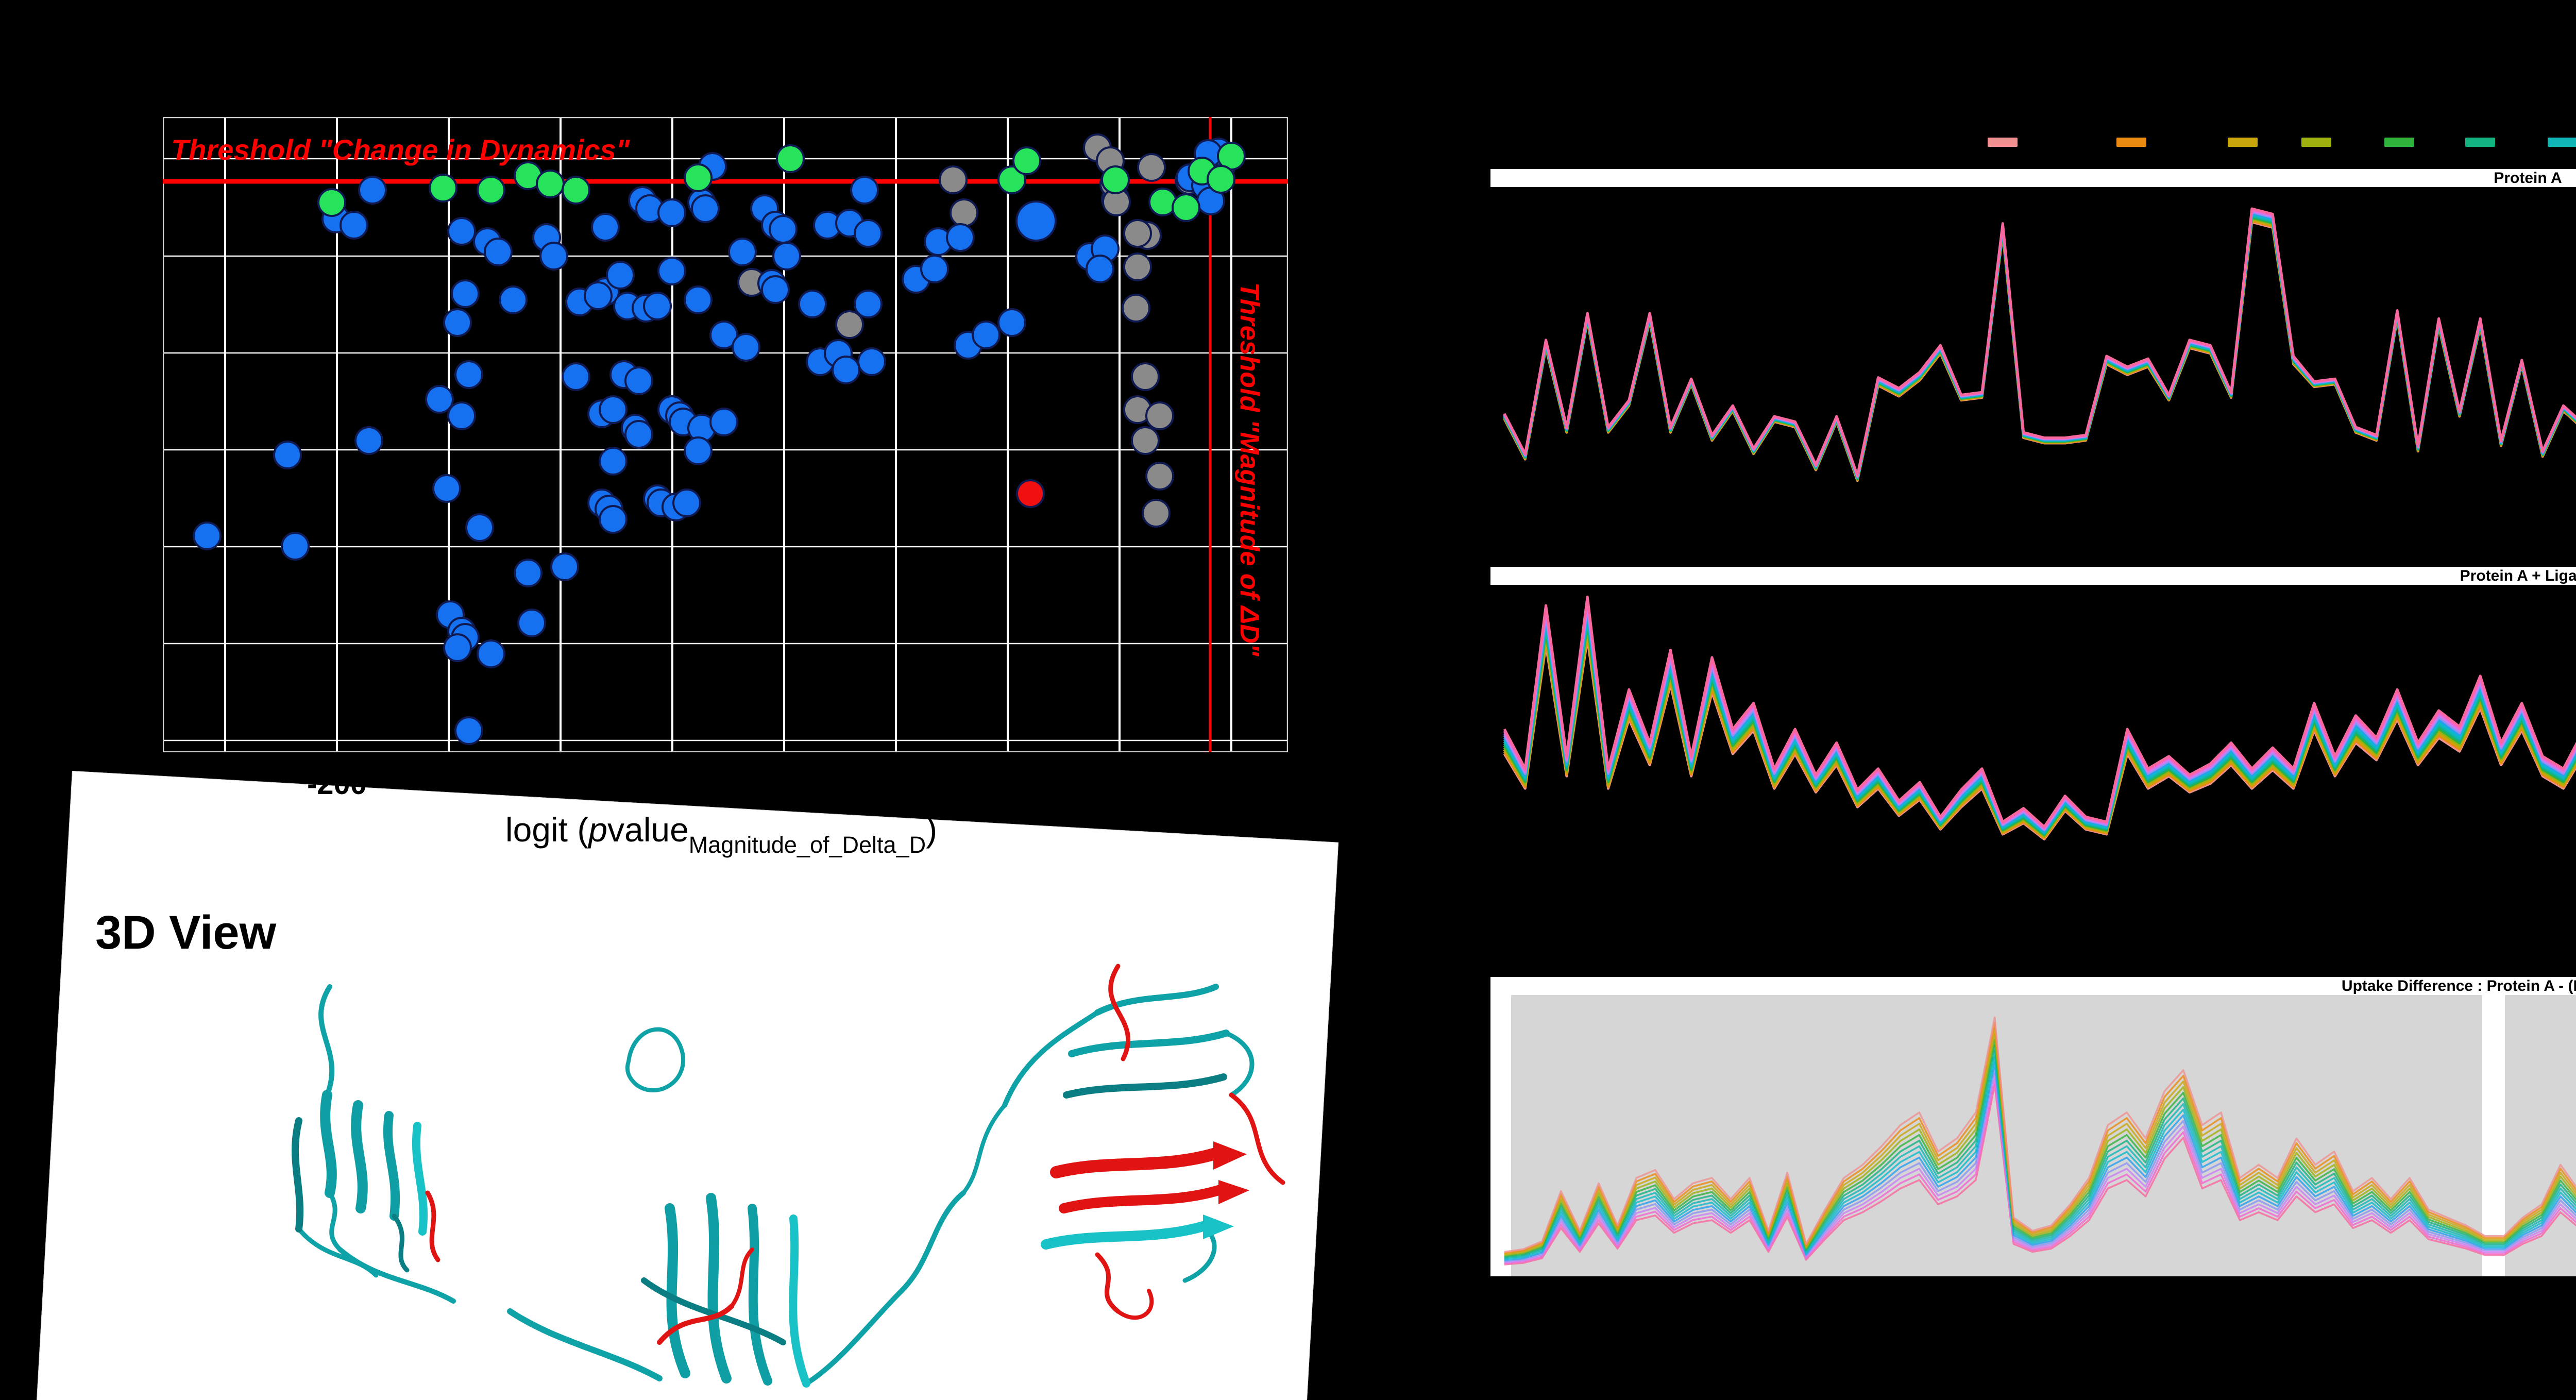 This screenshot has width=2576, height=1400. Describe the element at coordinates (788, 1175) in the screenshot. I see `protein-ribbon-3d` at that location.